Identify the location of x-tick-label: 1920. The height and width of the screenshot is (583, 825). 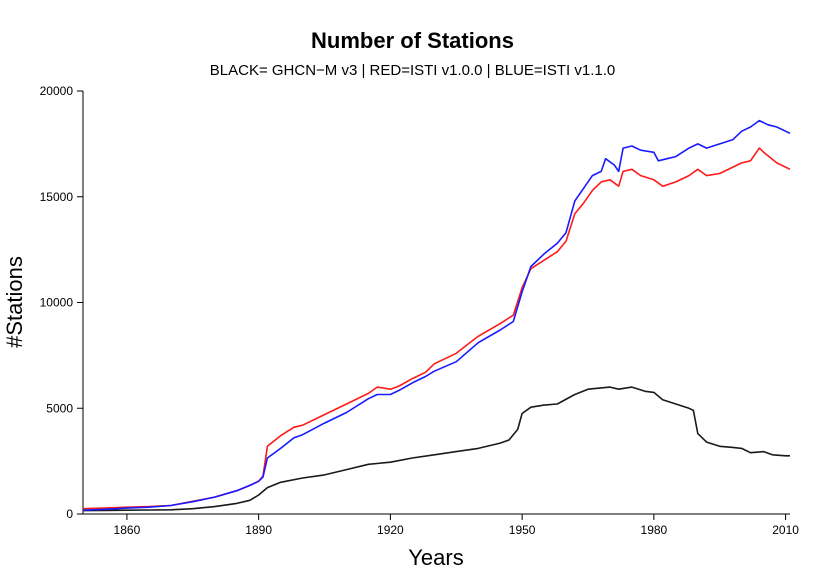
(390, 530).